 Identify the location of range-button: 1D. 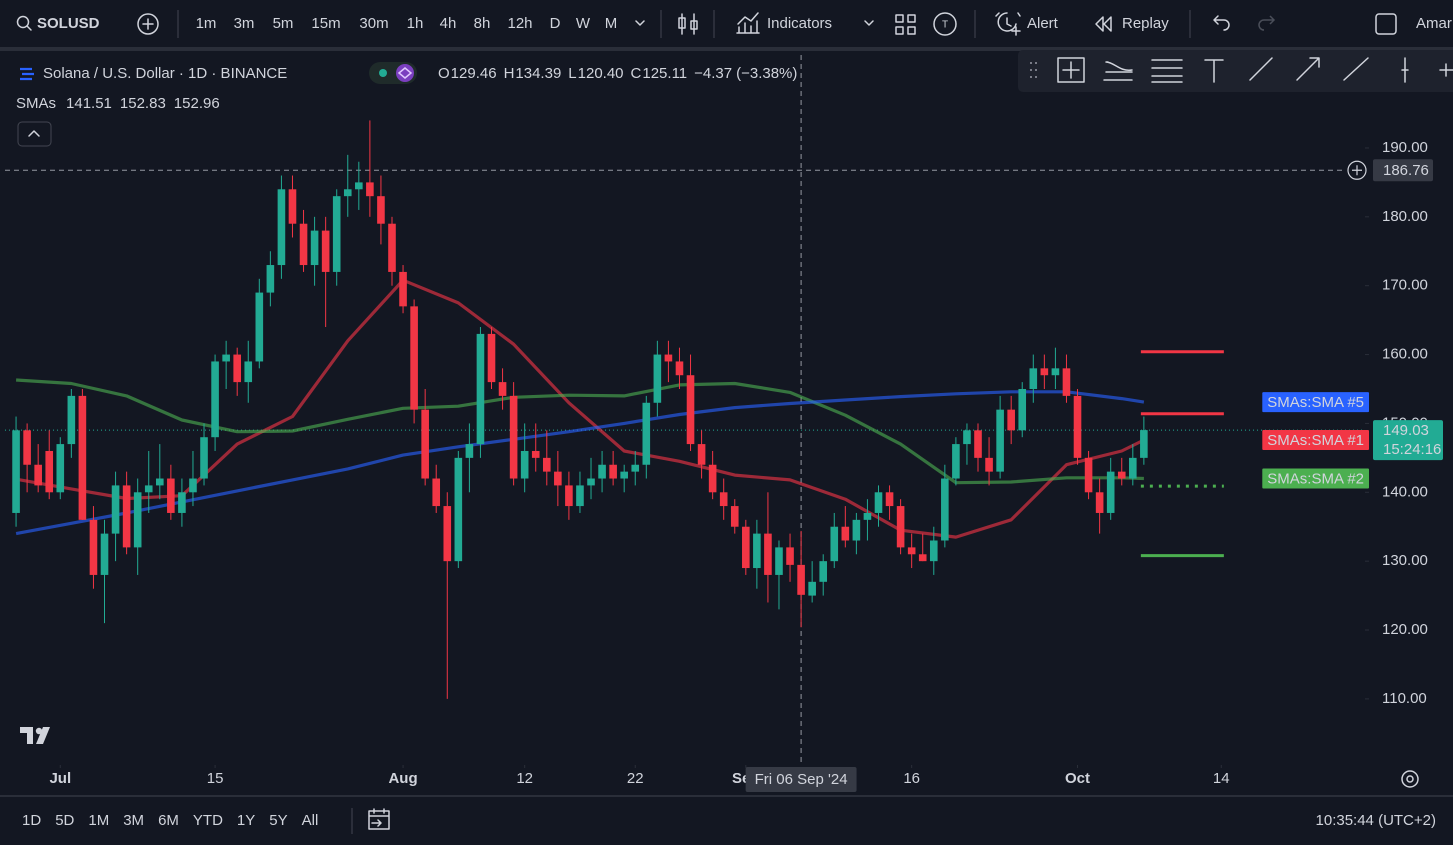
(31, 820).